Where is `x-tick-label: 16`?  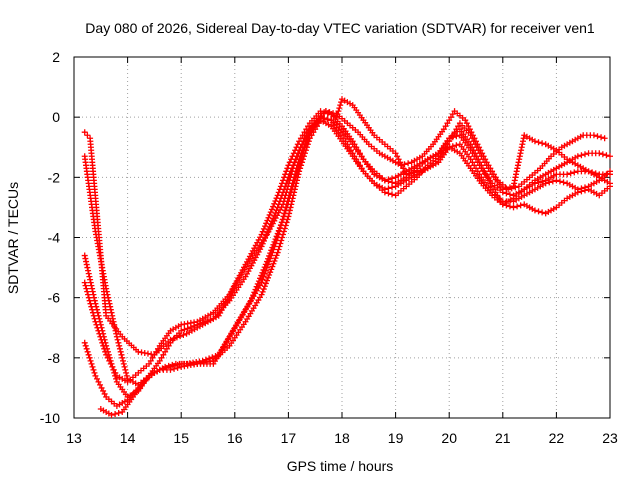 x-tick-label: 16 is located at coordinates (235, 438).